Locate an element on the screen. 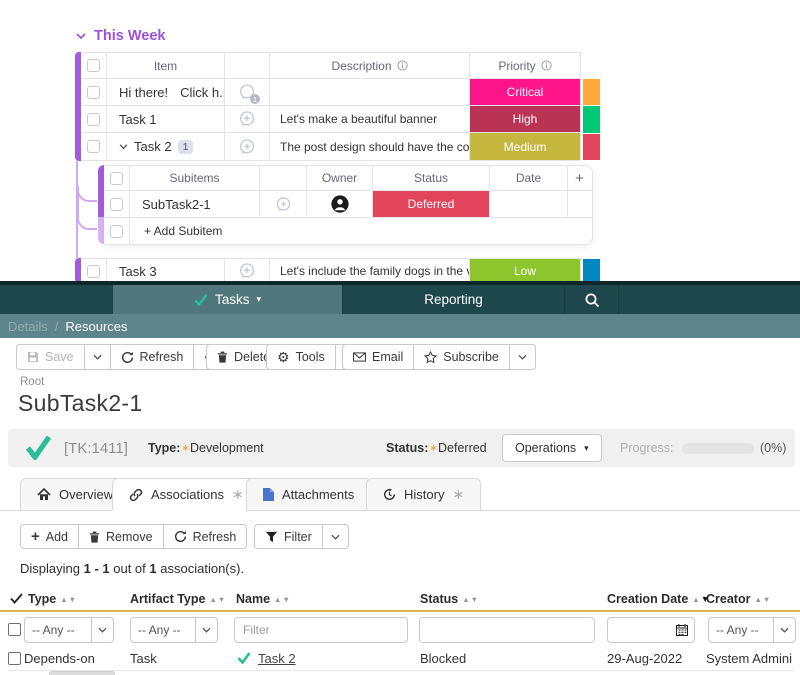 The height and width of the screenshot is (675, 800). select-all-checkbox is located at coordinates (93, 65).